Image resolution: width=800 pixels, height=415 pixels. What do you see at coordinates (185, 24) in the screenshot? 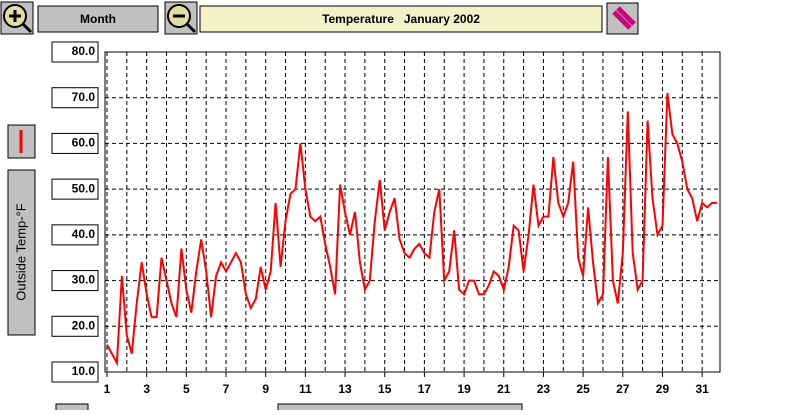
I see `zoom-out-glyph` at bounding box center [185, 24].